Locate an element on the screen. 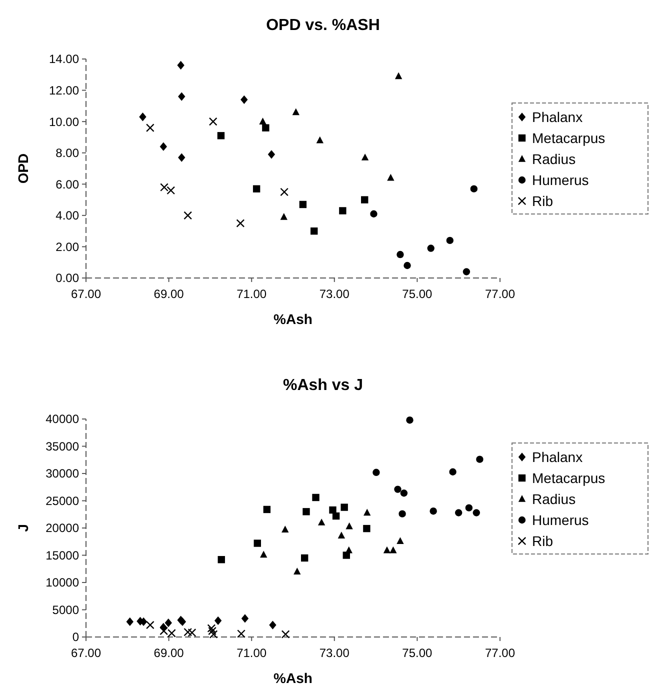 The height and width of the screenshot is (700, 654). y-tick-label: 15000 is located at coordinates (63, 555).